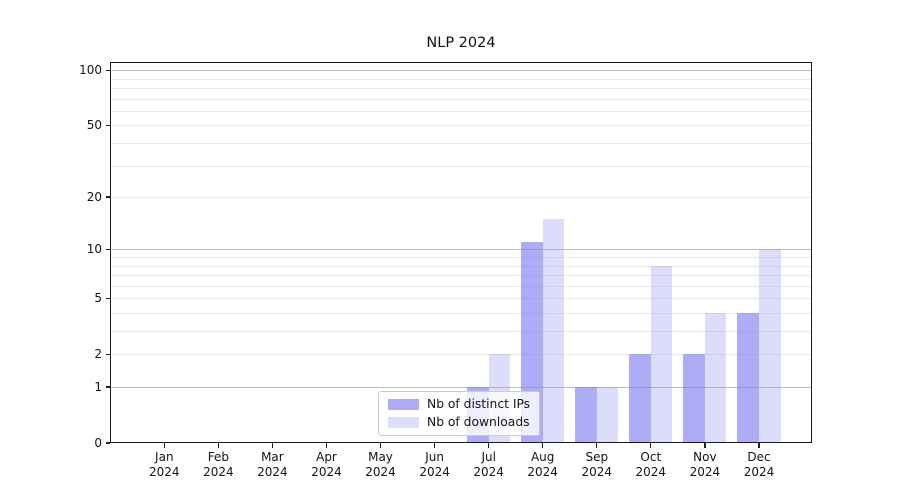 The image size is (900, 500). I want to click on bar-distinct-ips-sep, so click(586, 415).